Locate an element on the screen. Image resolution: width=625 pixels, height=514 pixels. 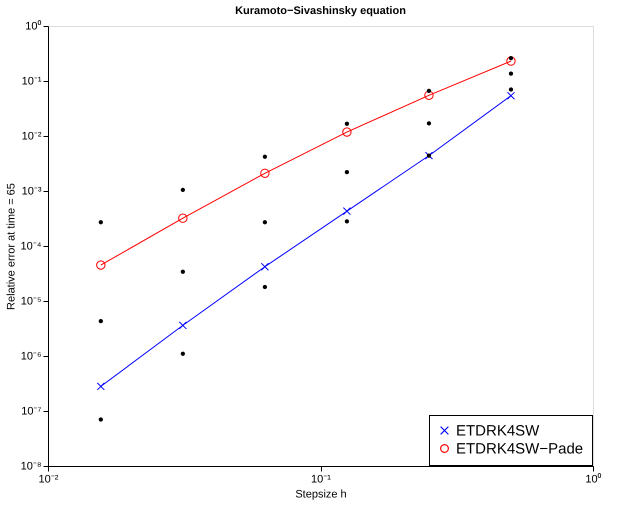
y-tick-label: 10⁻⁵ is located at coordinates (31, 302).